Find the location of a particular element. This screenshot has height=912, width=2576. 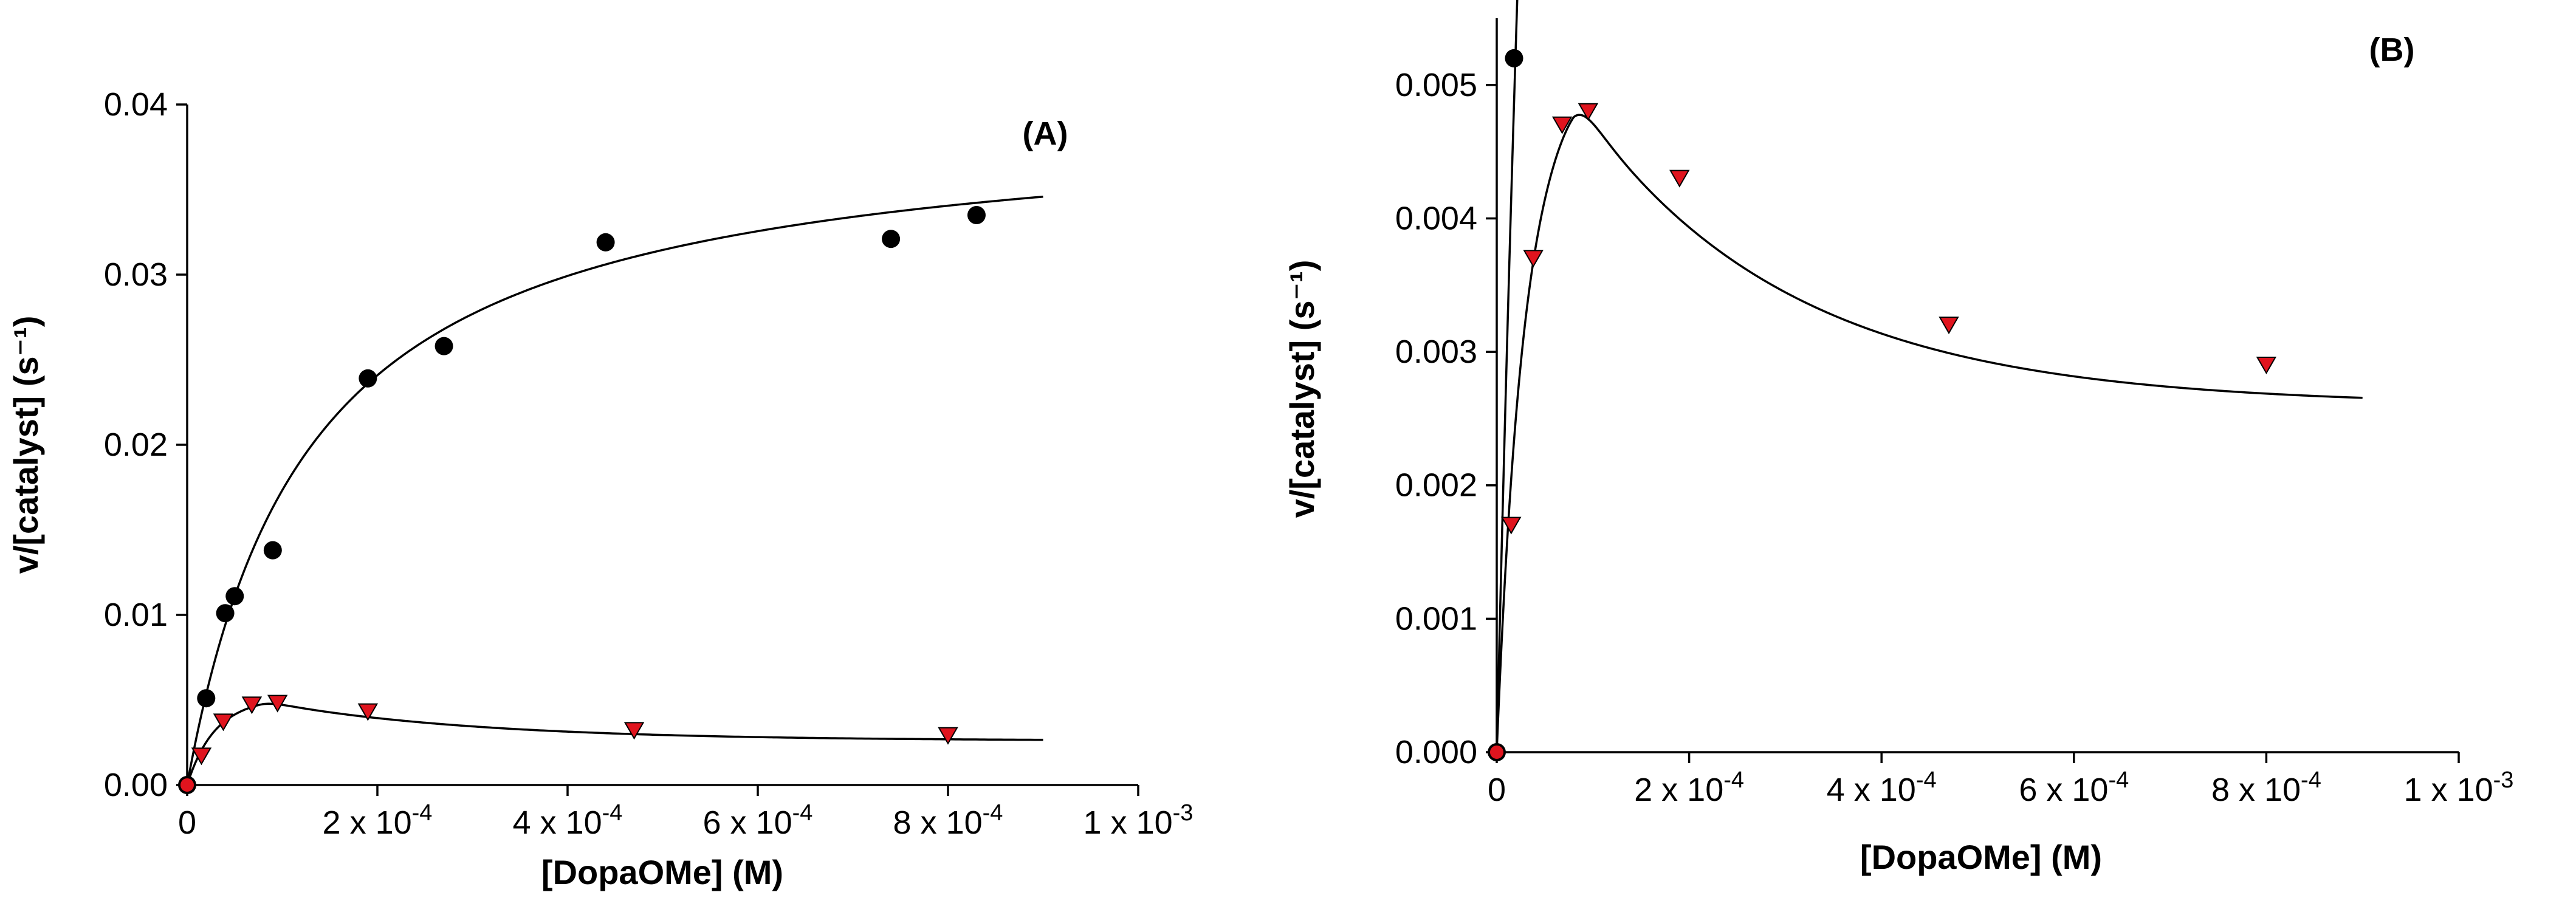

y-tick-label: 0.01 is located at coordinates (136, 615).